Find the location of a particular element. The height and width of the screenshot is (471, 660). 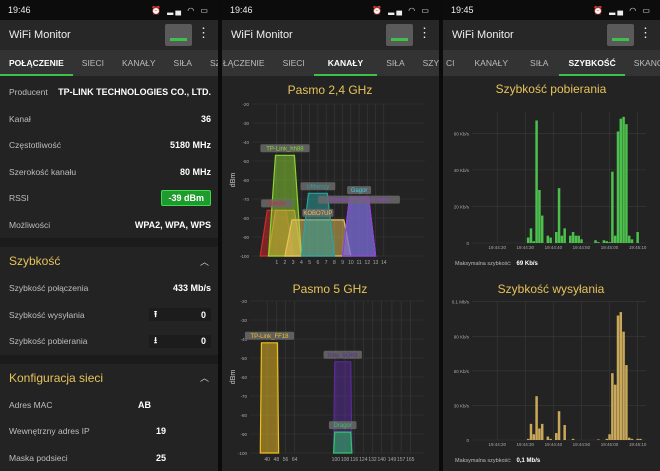

chart-title: Szybkość wysyłania is located at coordinates (551, 289).